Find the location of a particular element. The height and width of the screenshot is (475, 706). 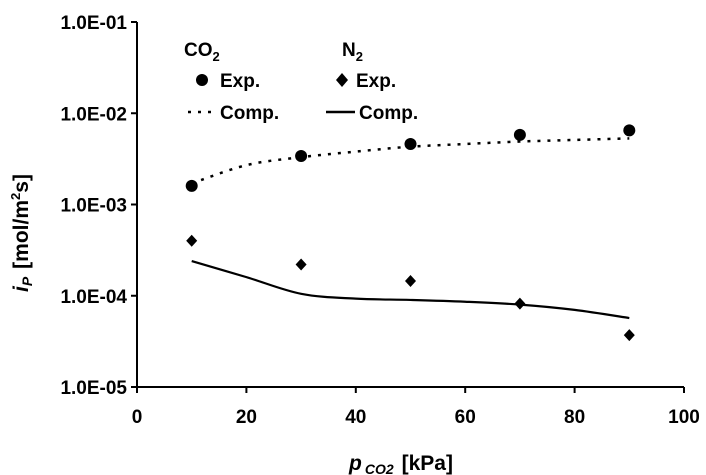

legend-n2-comp-label: Comp. is located at coordinates (388, 113).